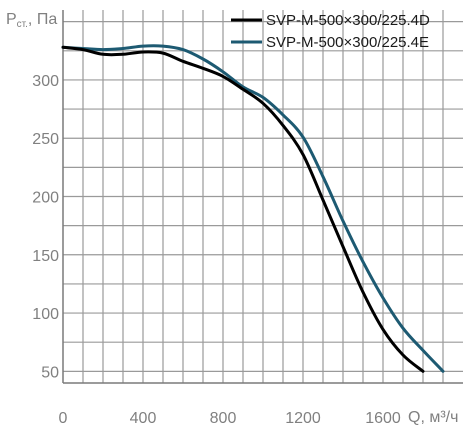  Describe the element at coordinates (45, 314) in the screenshot. I see `y-tick-label: 100` at that location.